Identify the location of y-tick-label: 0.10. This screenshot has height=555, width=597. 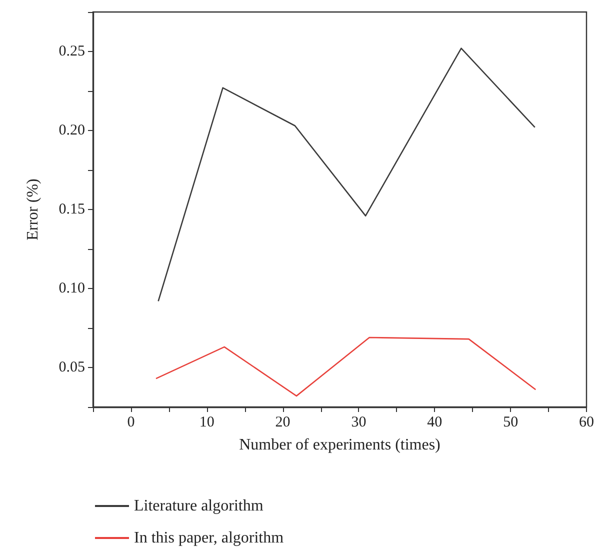
(71, 288).